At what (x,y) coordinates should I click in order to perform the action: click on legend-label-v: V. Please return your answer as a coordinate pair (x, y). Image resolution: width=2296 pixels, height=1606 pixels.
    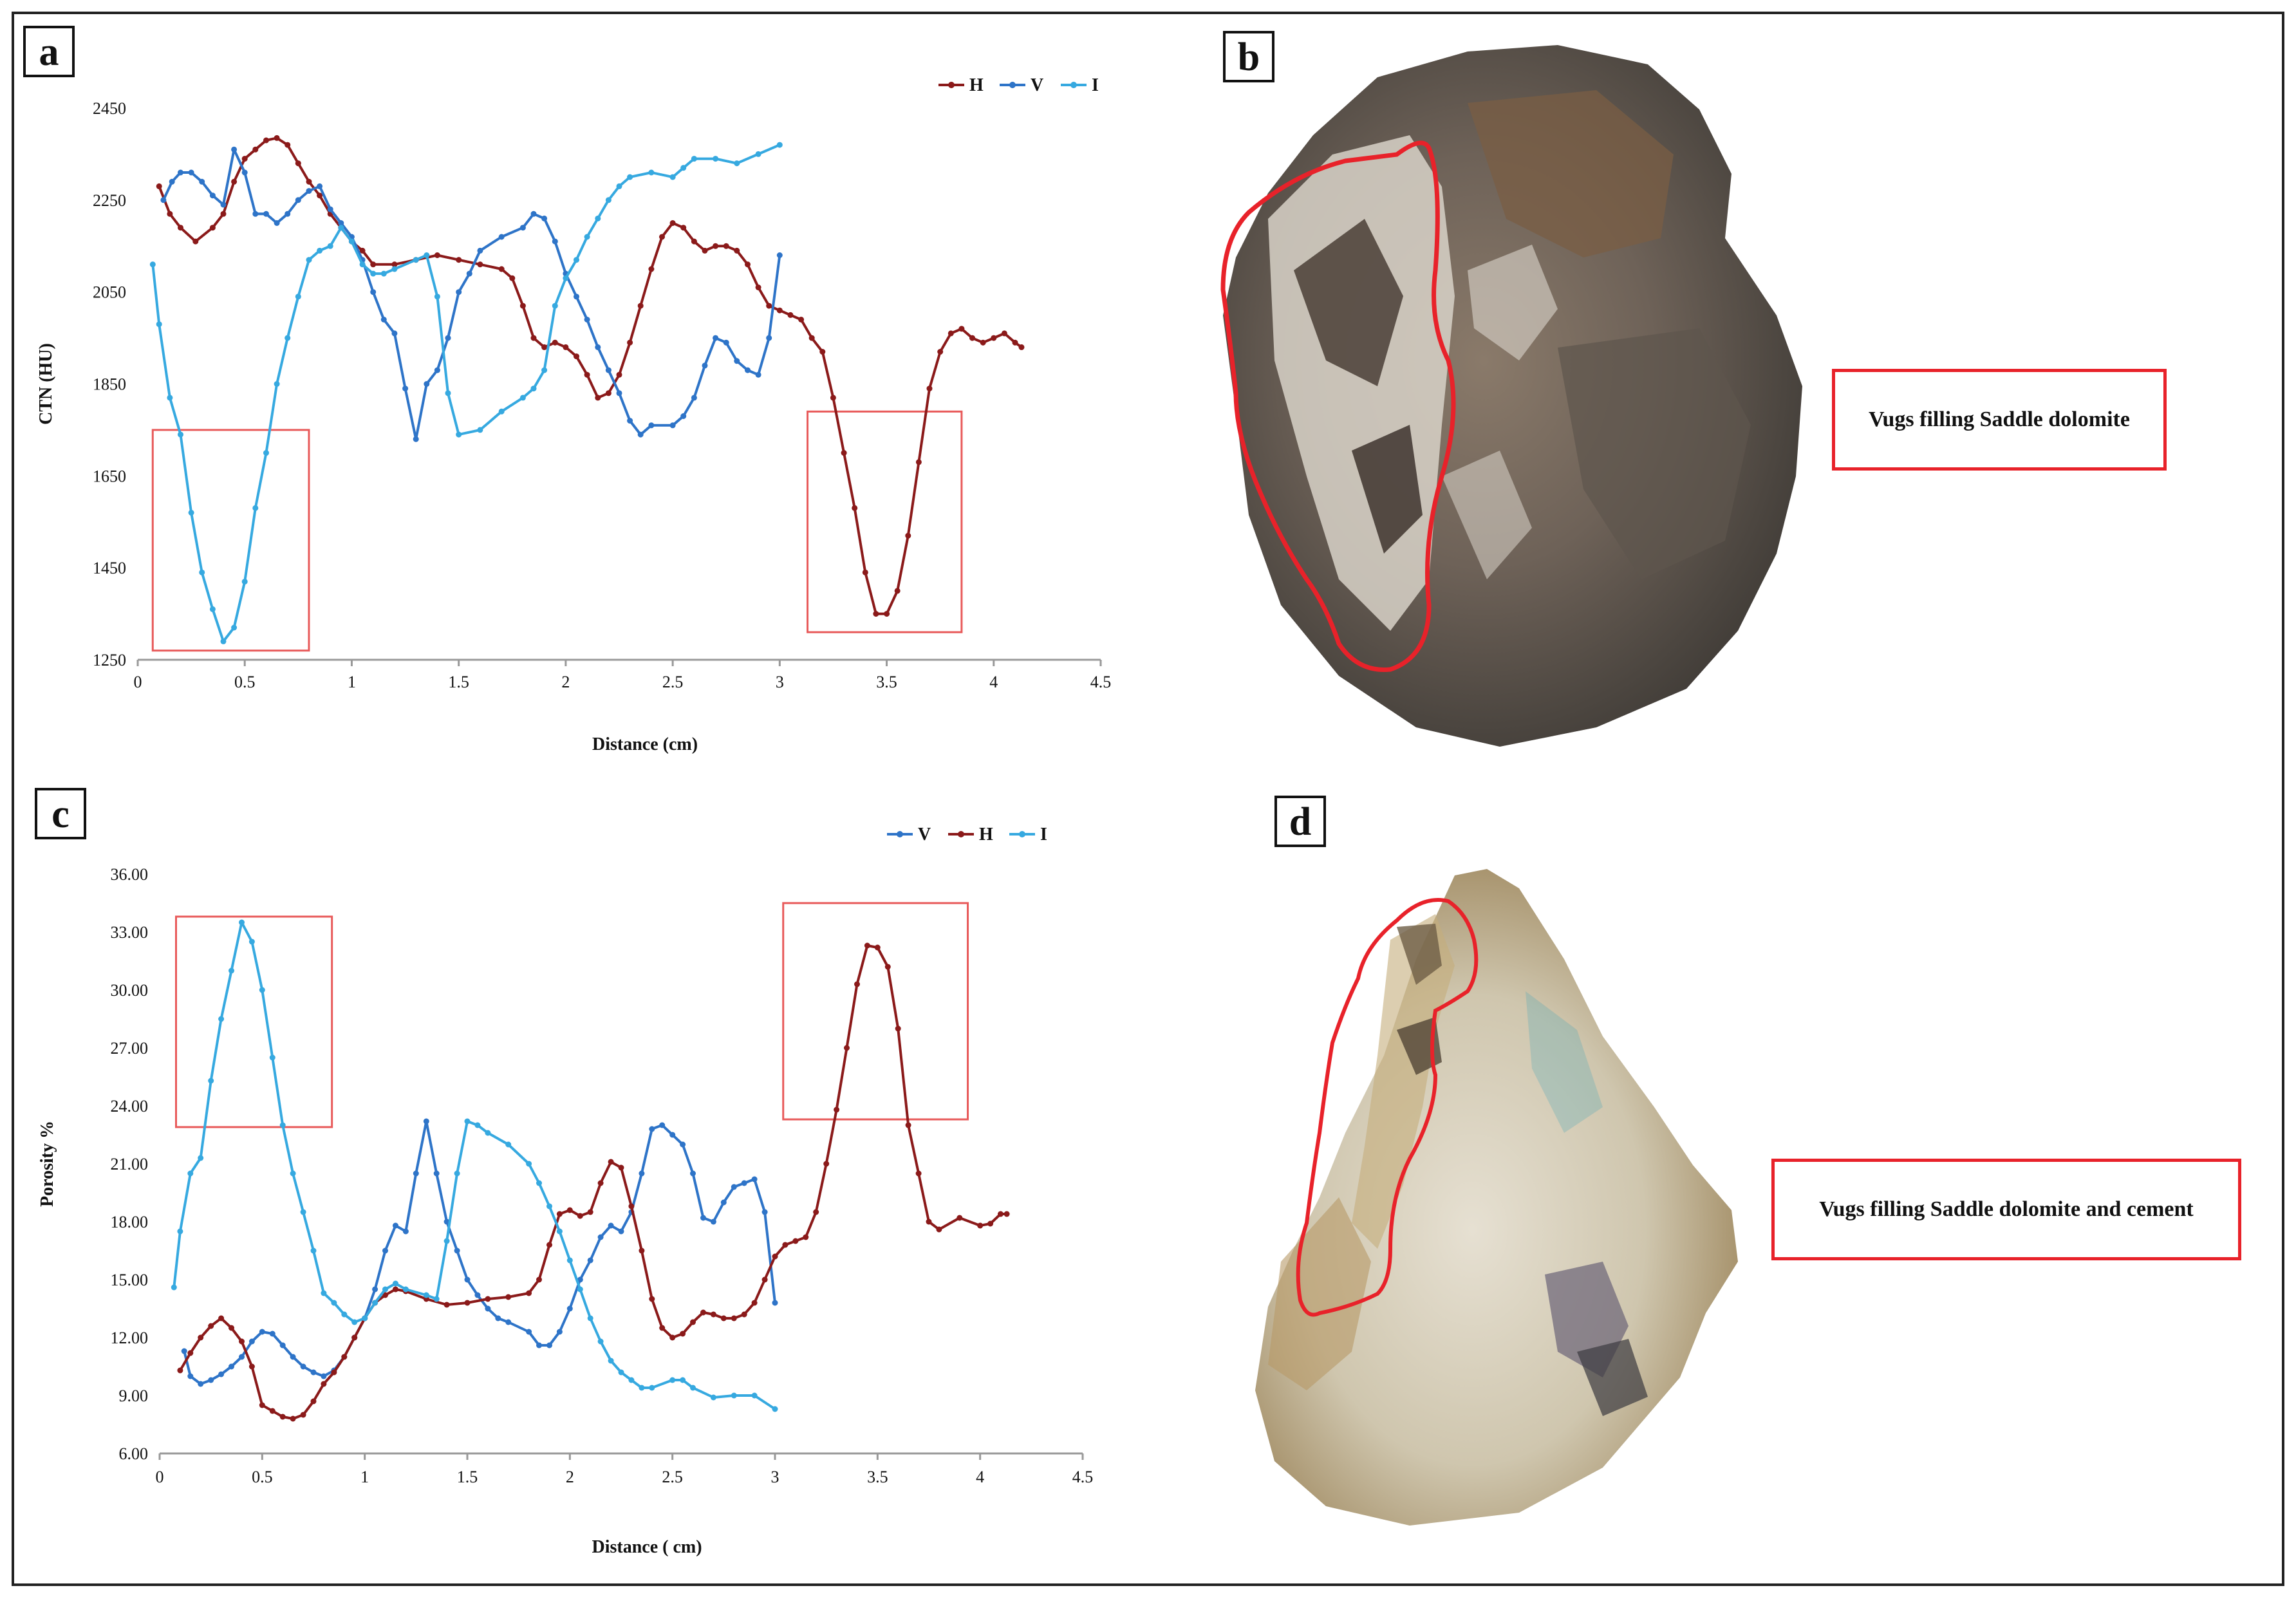
    Looking at the image, I should click on (924, 835).